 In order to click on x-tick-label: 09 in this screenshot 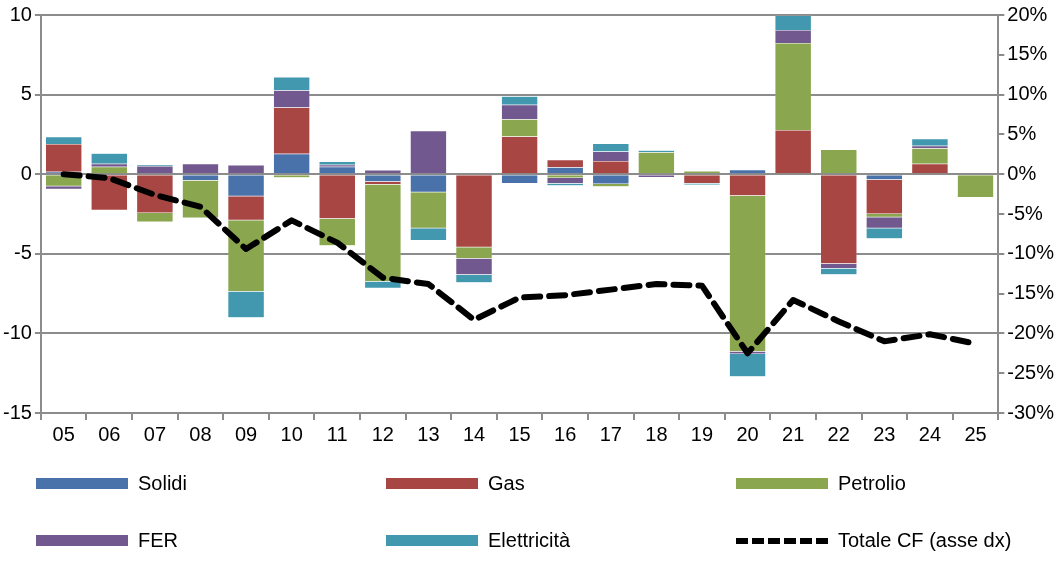, I will do `click(246, 433)`.